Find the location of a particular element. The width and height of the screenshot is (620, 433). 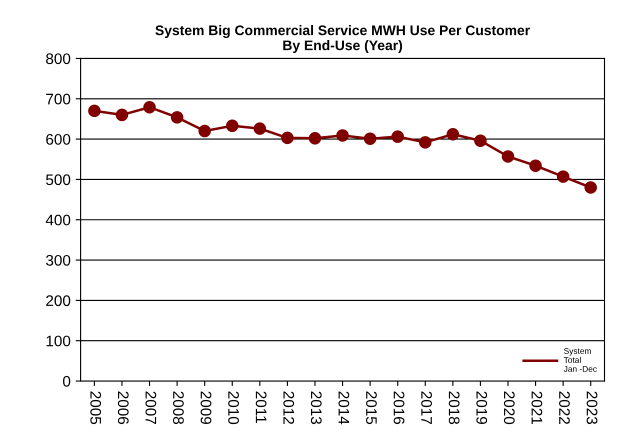

y-tick-label: 300 is located at coordinates (58, 260).